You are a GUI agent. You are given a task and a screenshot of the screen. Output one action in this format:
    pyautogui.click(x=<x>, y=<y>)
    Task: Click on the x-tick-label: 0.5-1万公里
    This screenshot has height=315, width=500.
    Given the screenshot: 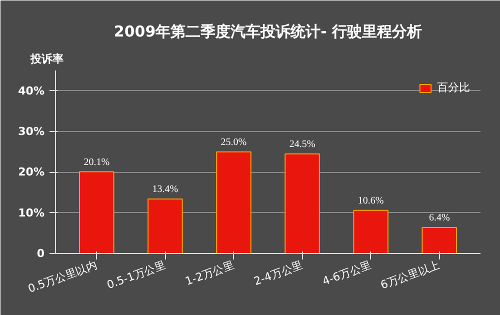 What is the action you would take?
    pyautogui.click(x=136, y=275)
    